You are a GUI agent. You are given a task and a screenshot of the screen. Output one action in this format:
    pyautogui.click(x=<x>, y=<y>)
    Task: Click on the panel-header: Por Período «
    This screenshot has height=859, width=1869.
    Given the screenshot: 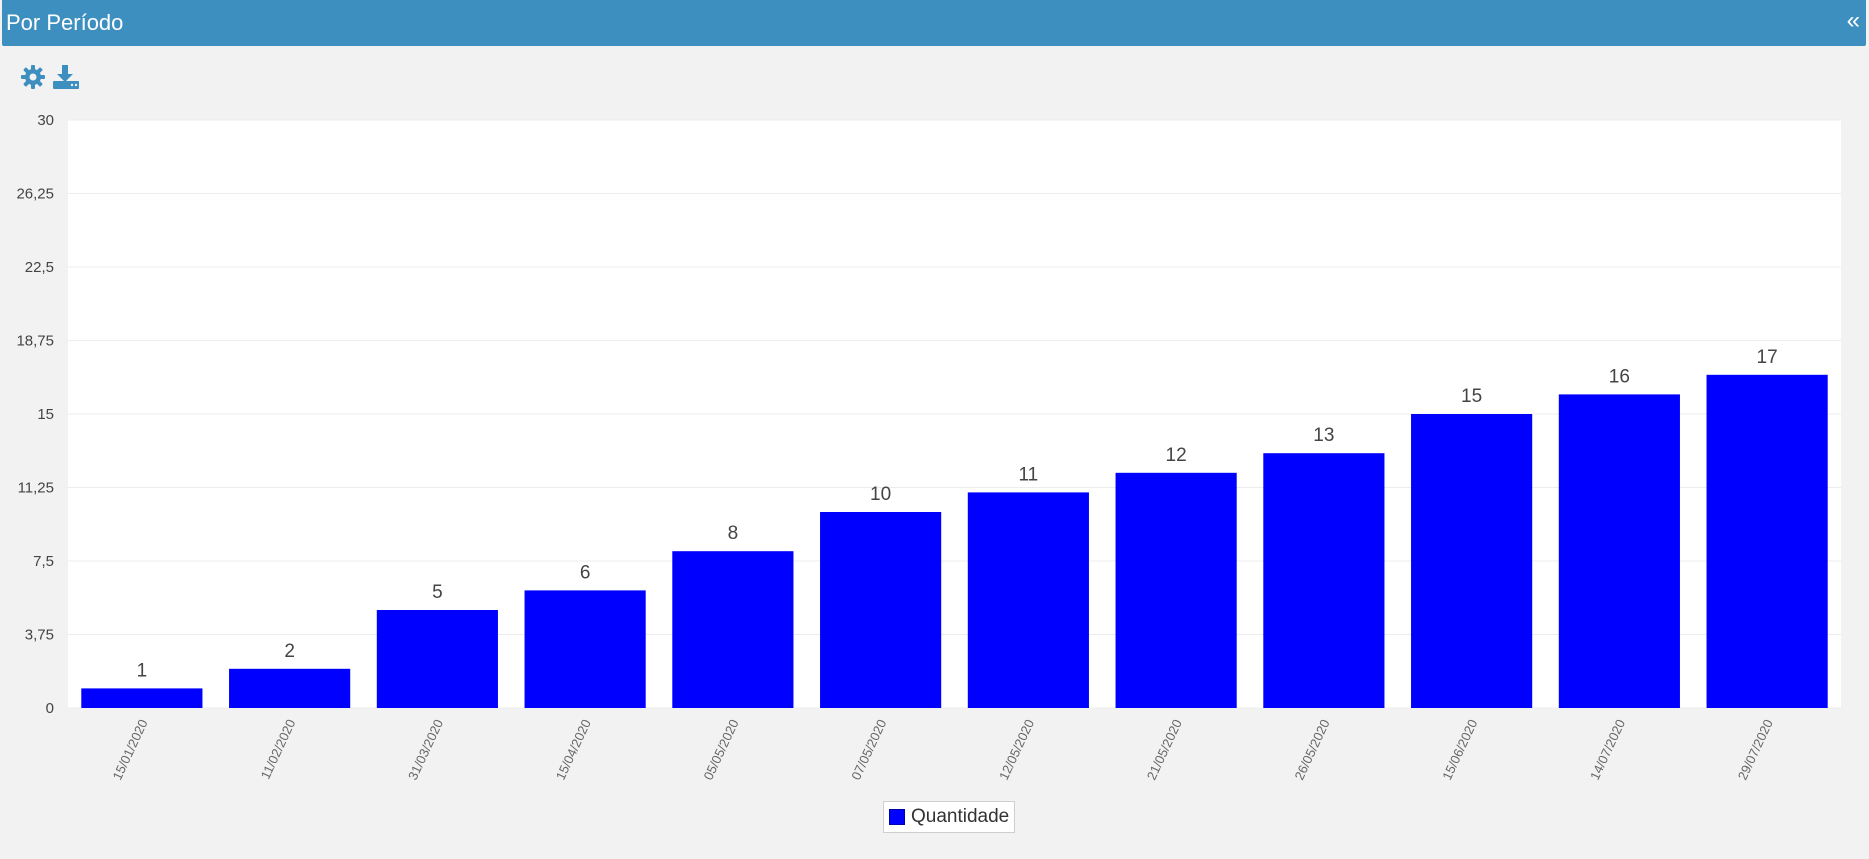 What is the action you would take?
    pyautogui.click(x=934, y=23)
    